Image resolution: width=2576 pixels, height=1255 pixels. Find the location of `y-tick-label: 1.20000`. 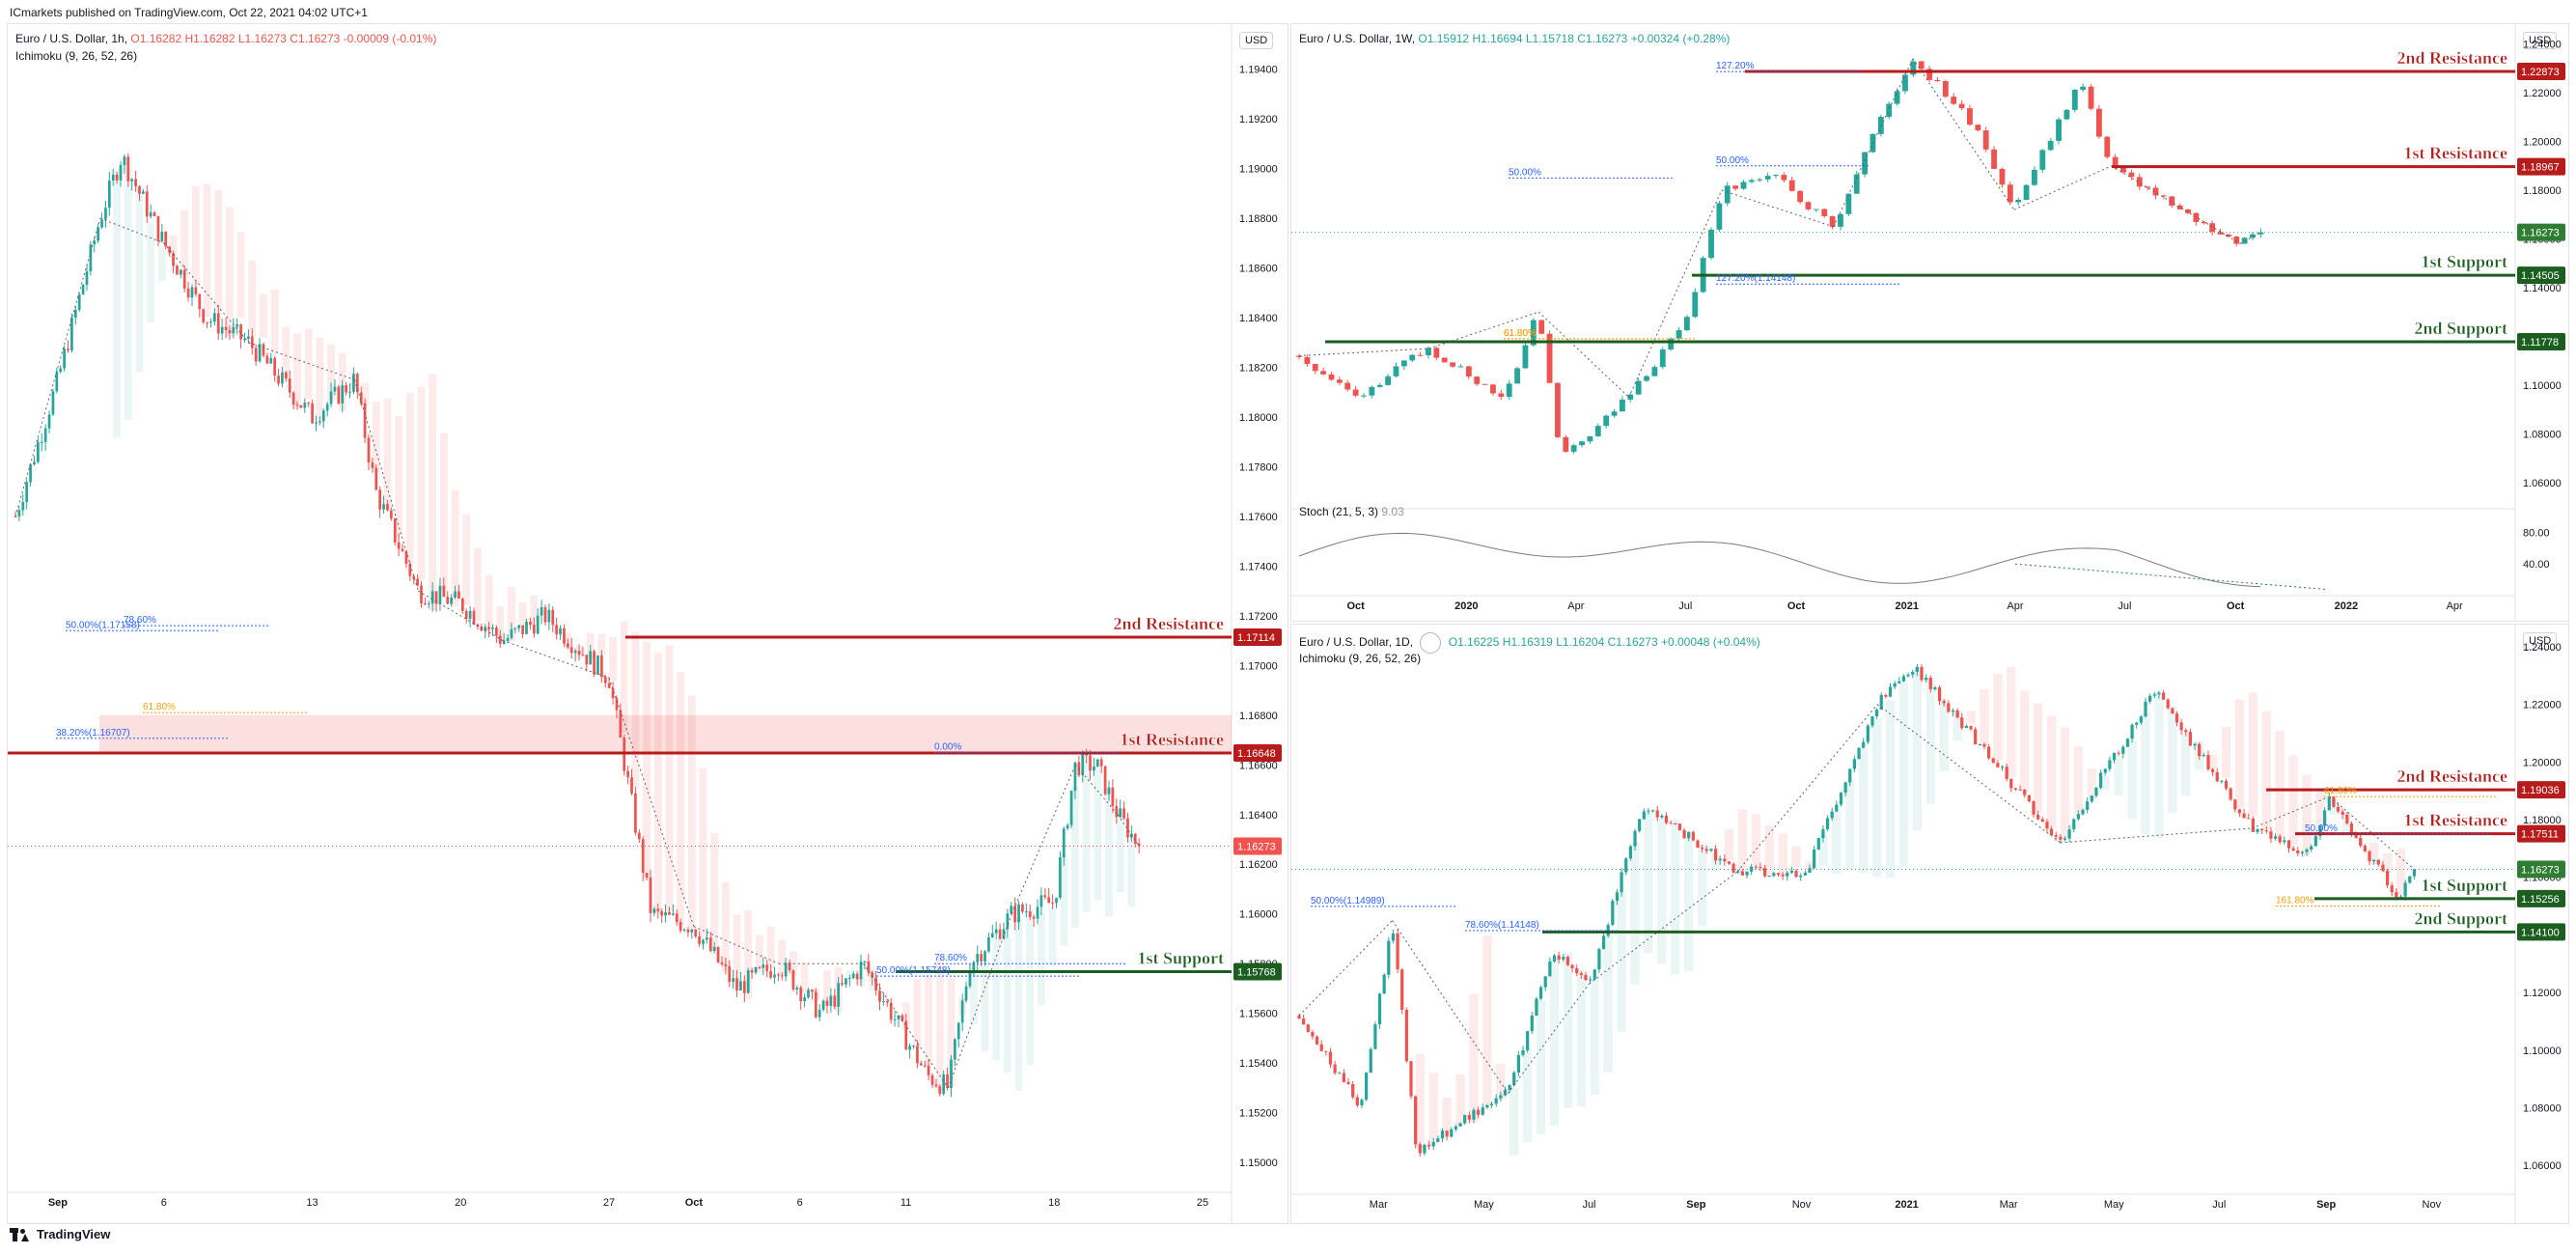

y-tick-label: 1.20000 is located at coordinates (2542, 143).